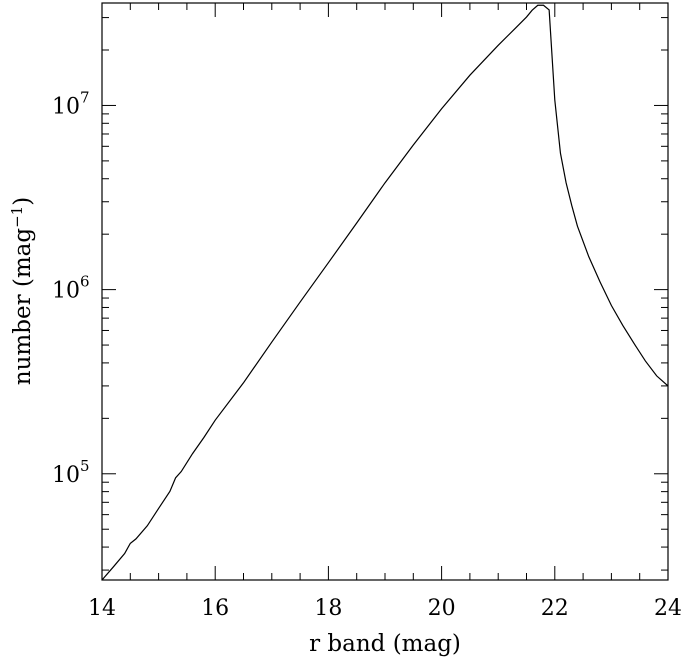  I want to click on y-axis-title-text: number (mag, so click(23, 307).